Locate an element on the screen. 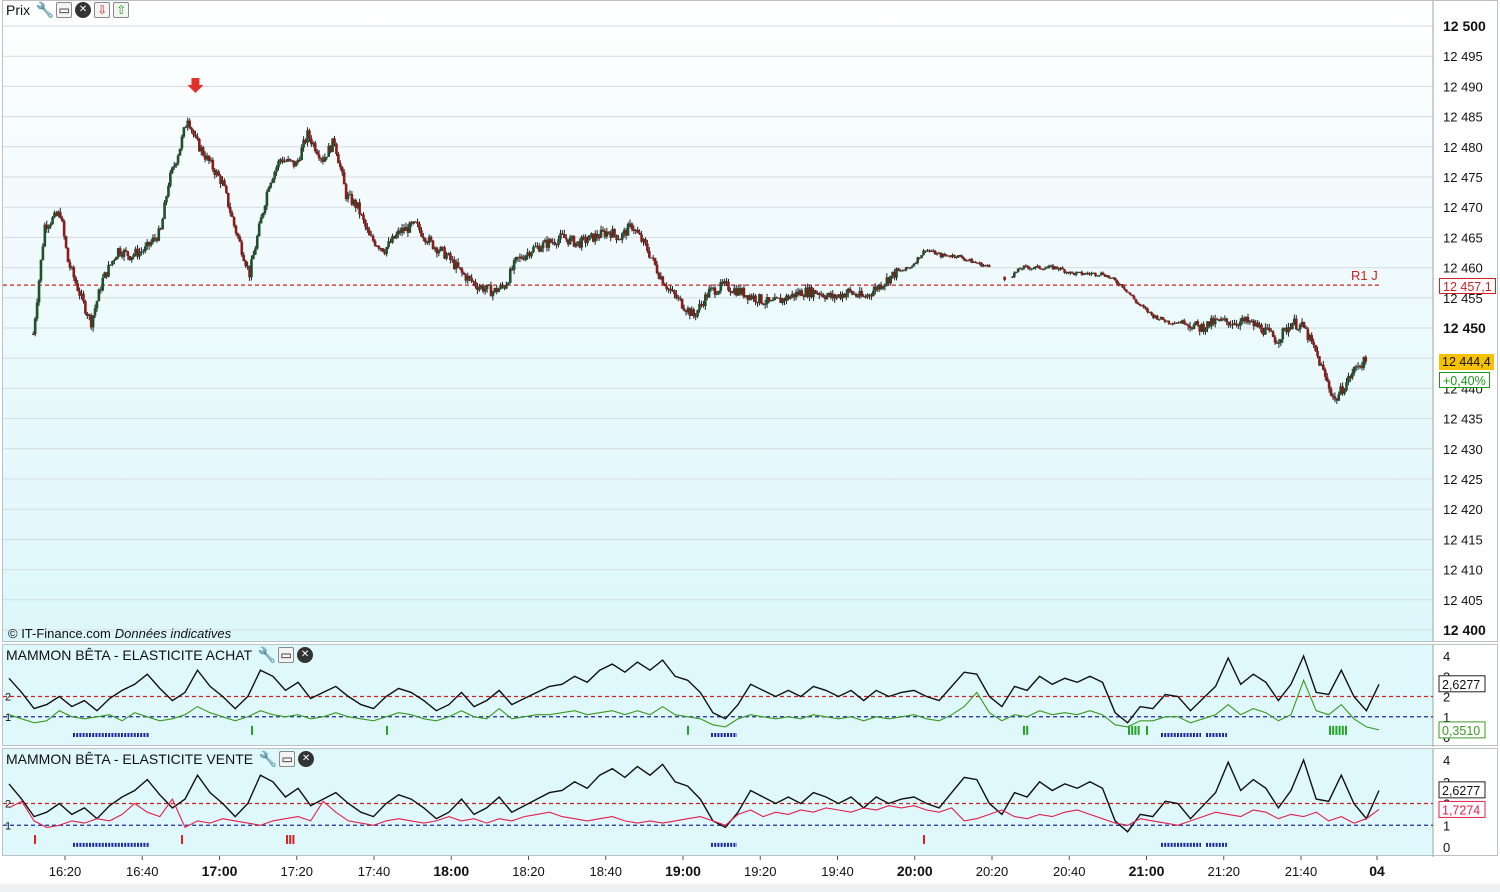 The height and width of the screenshot is (892, 1500). x-tick-label: 04 is located at coordinates (1377, 871).